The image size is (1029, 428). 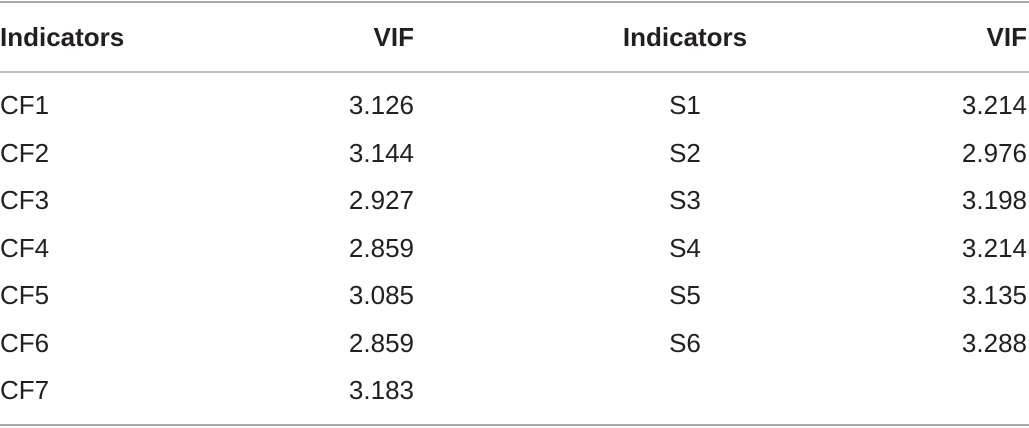 What do you see at coordinates (381, 200) in the screenshot?
I see `table-cell: 2.927` at bounding box center [381, 200].